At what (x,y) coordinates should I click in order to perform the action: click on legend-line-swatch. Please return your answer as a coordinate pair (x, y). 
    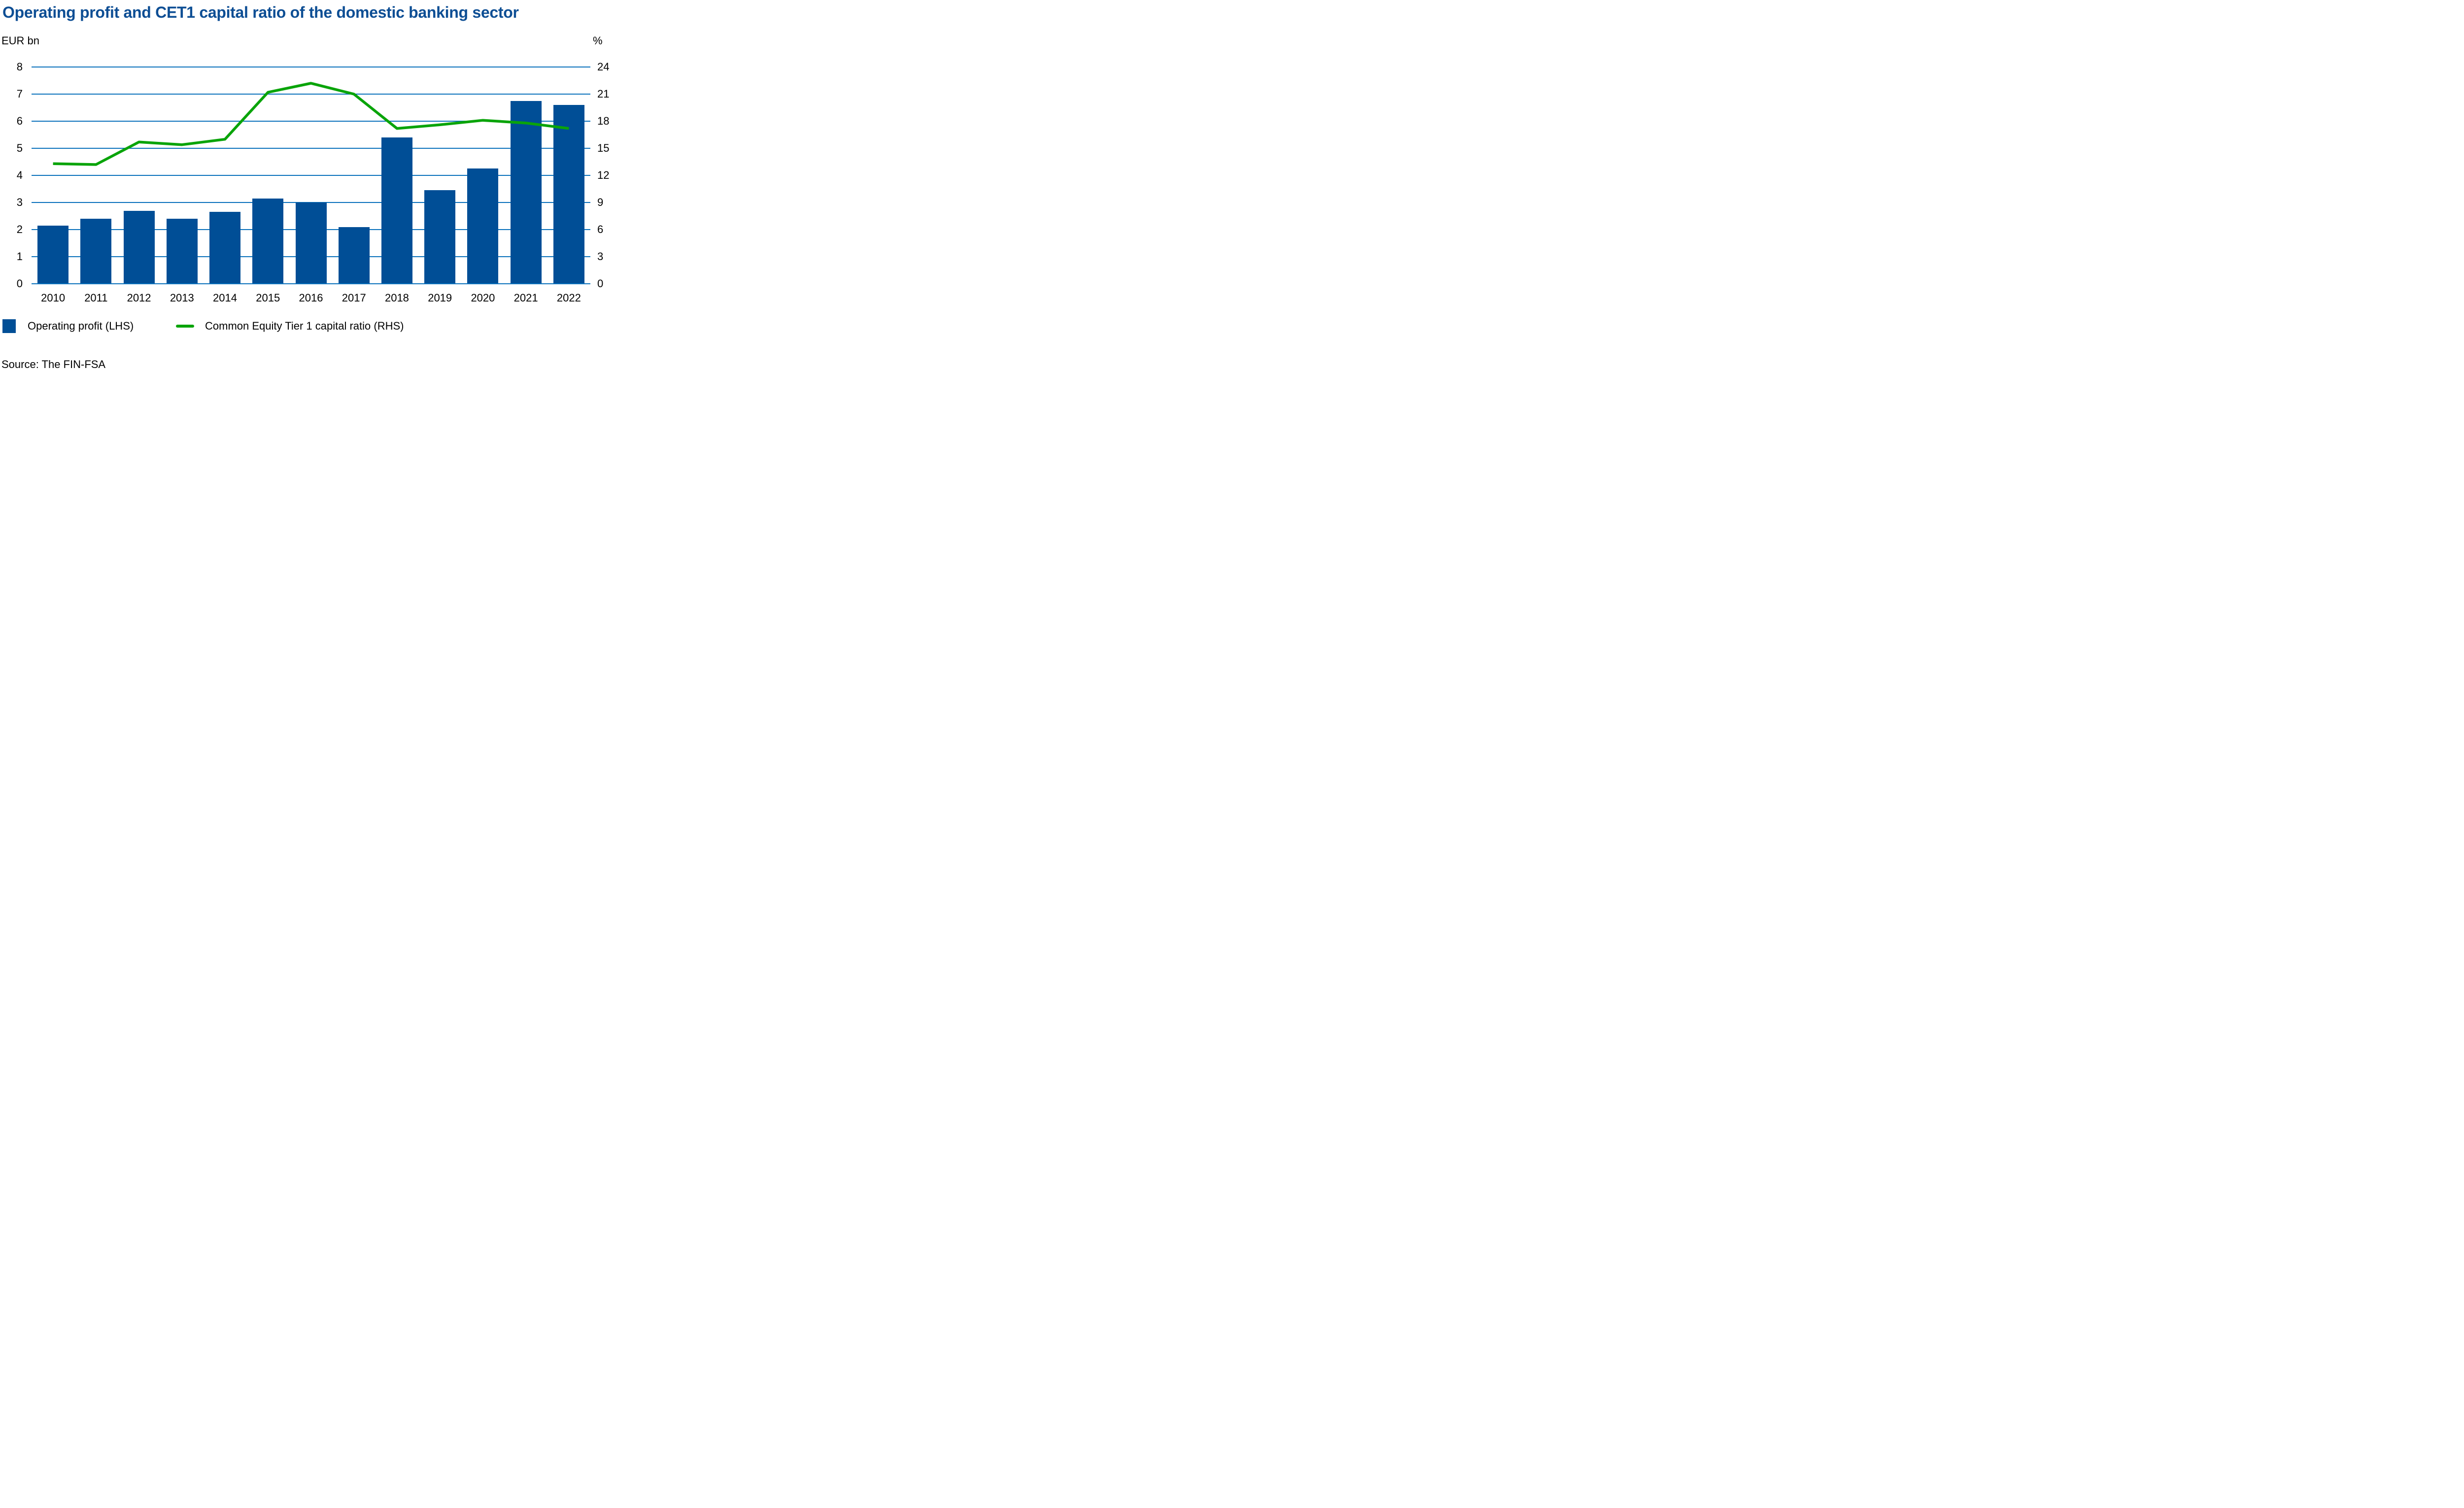
    Looking at the image, I should click on (185, 326).